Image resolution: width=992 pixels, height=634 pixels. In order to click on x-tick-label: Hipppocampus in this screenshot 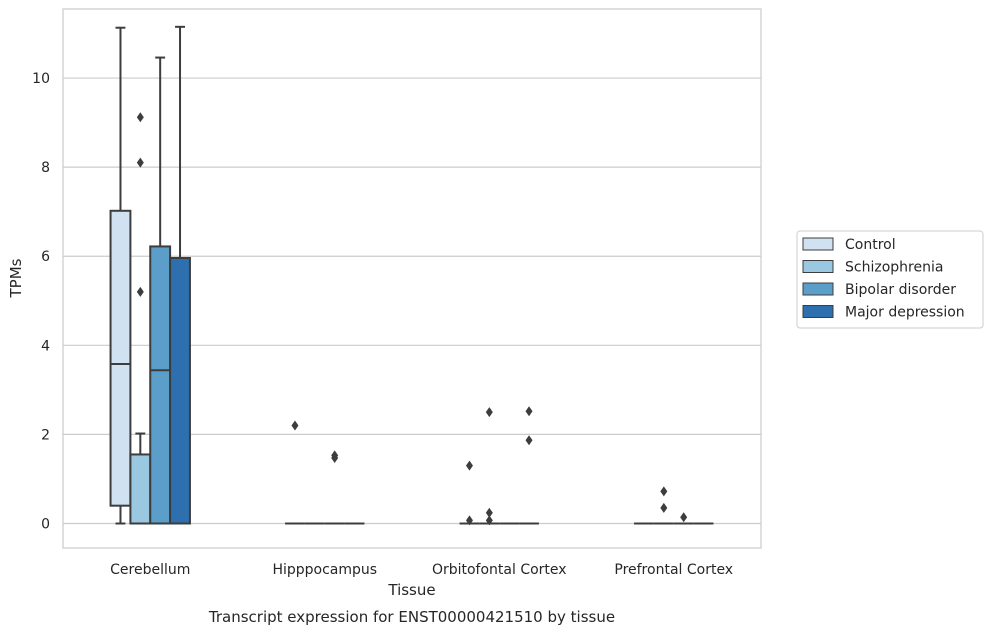, I will do `click(324, 570)`.